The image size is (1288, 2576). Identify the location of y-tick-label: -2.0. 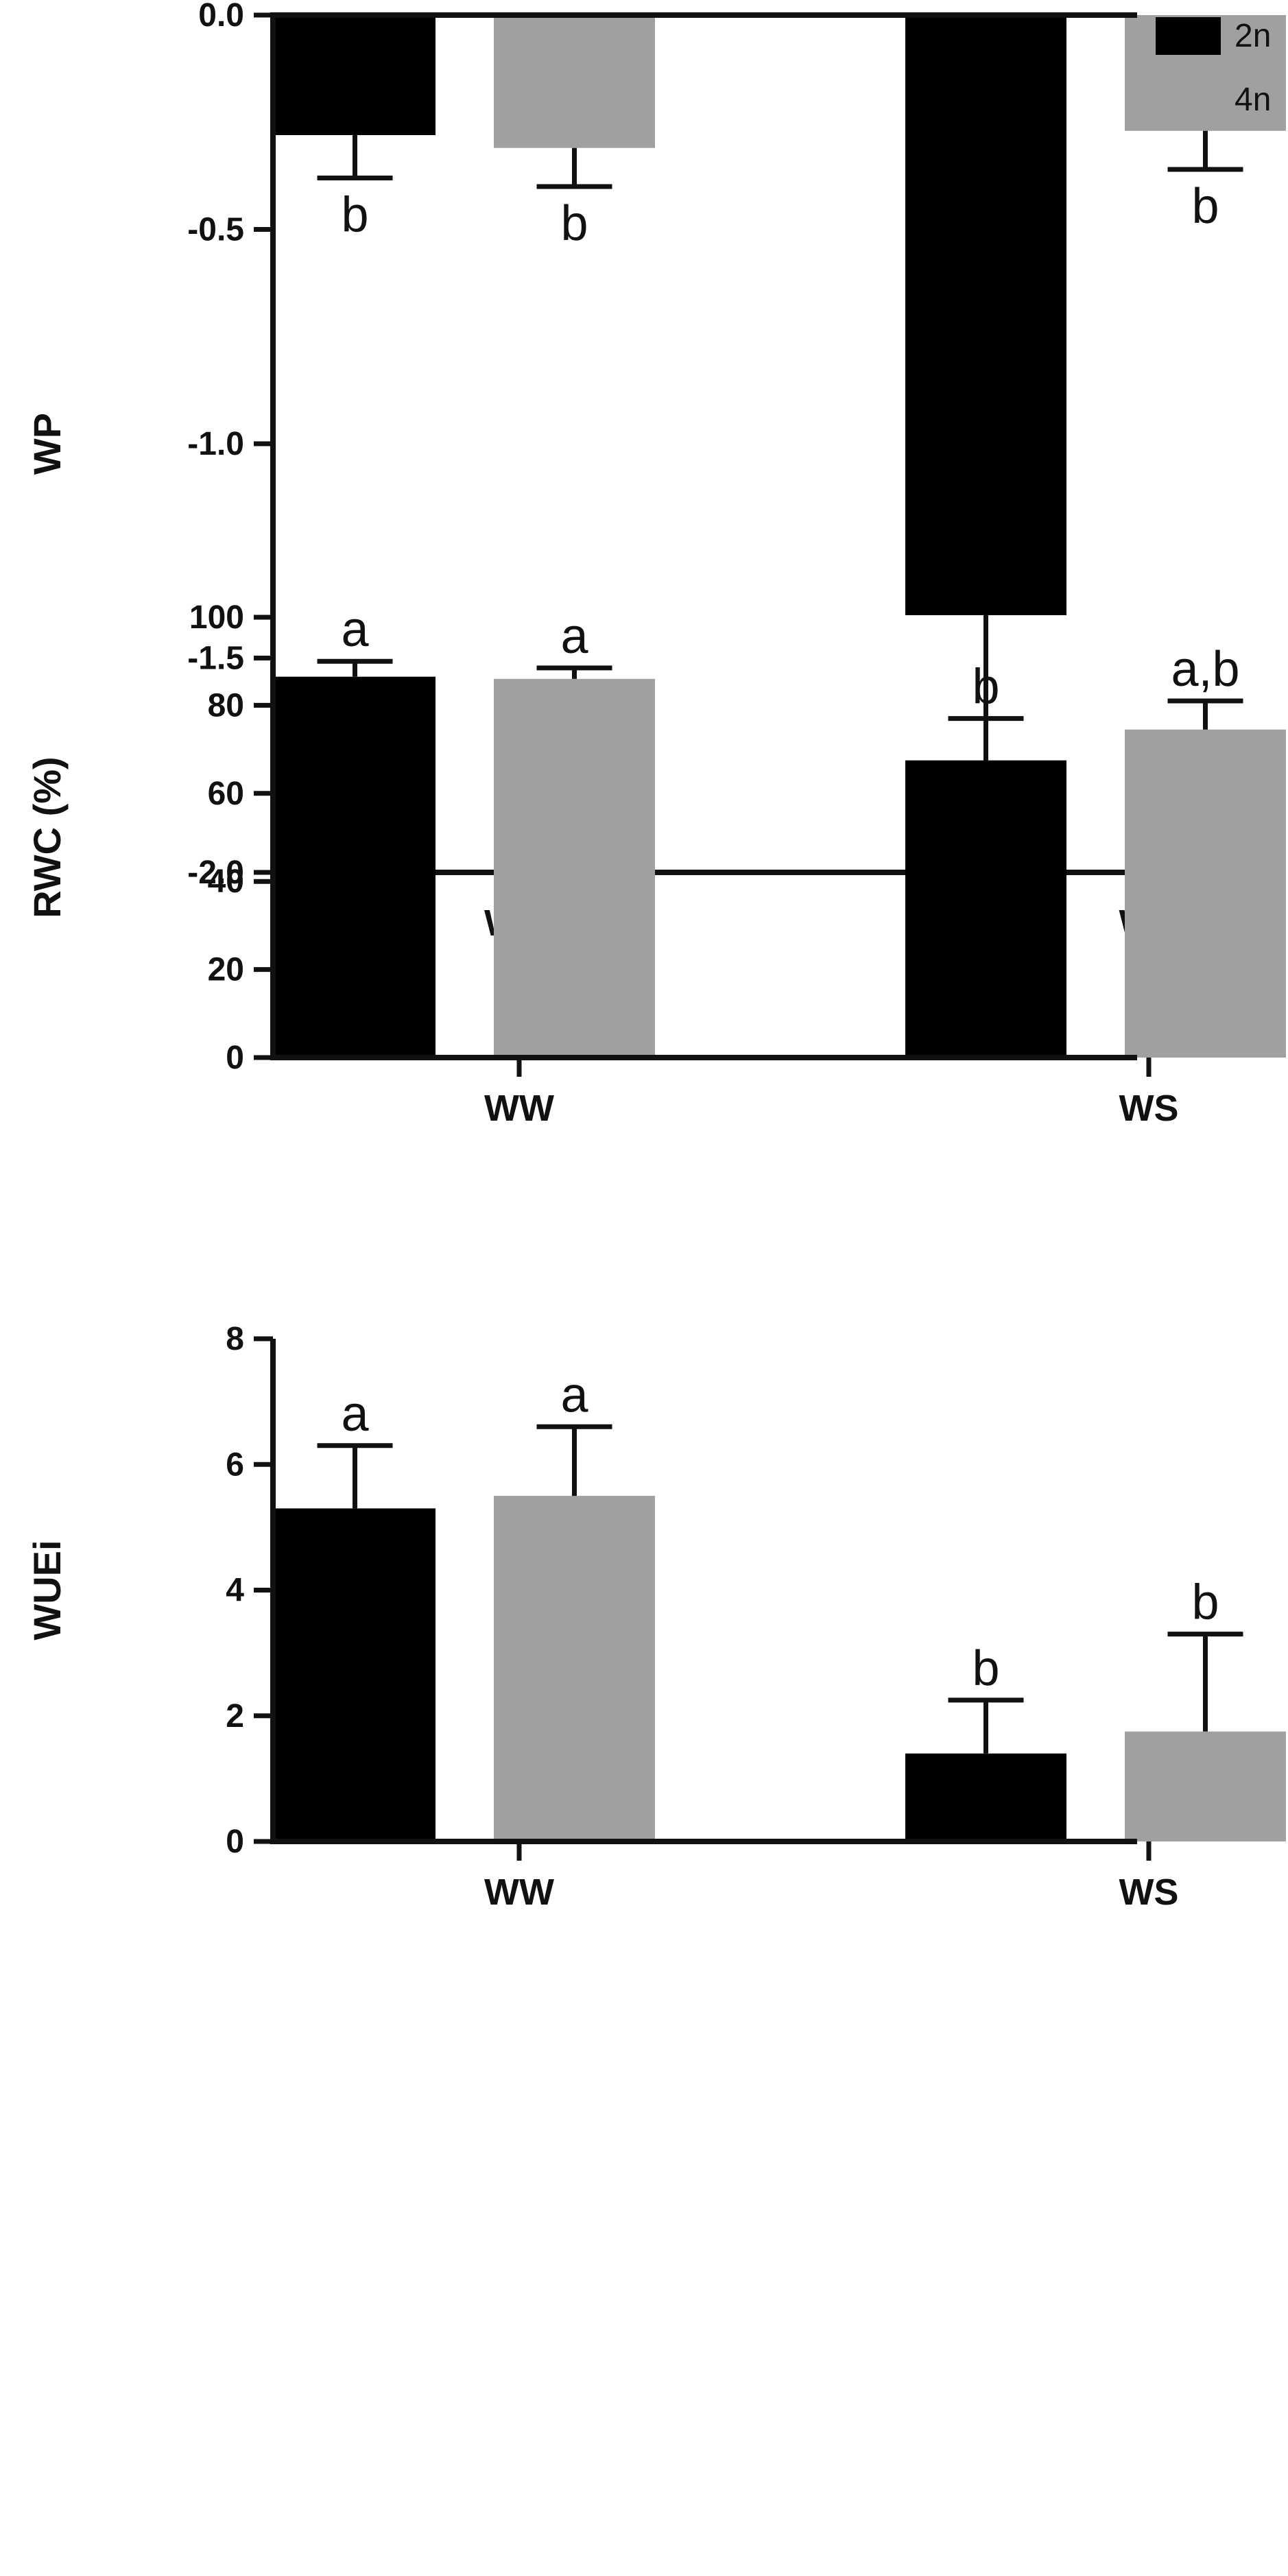
(215, 873).